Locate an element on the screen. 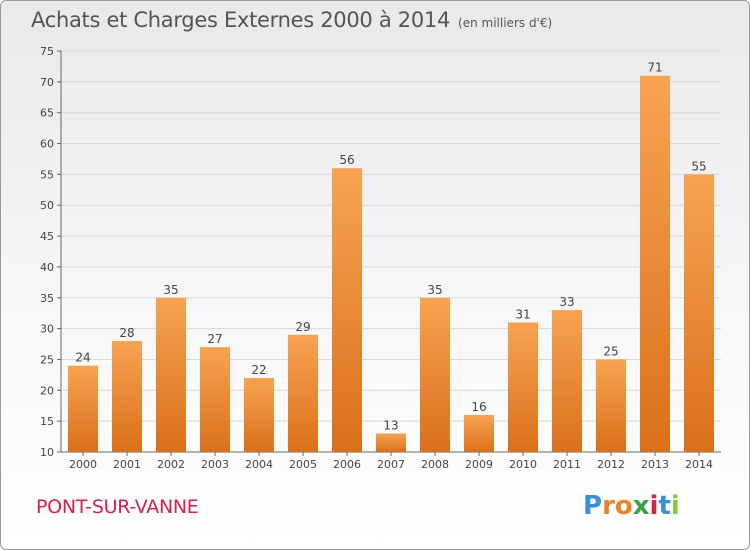  value-label-2008: 35 is located at coordinates (434, 290).